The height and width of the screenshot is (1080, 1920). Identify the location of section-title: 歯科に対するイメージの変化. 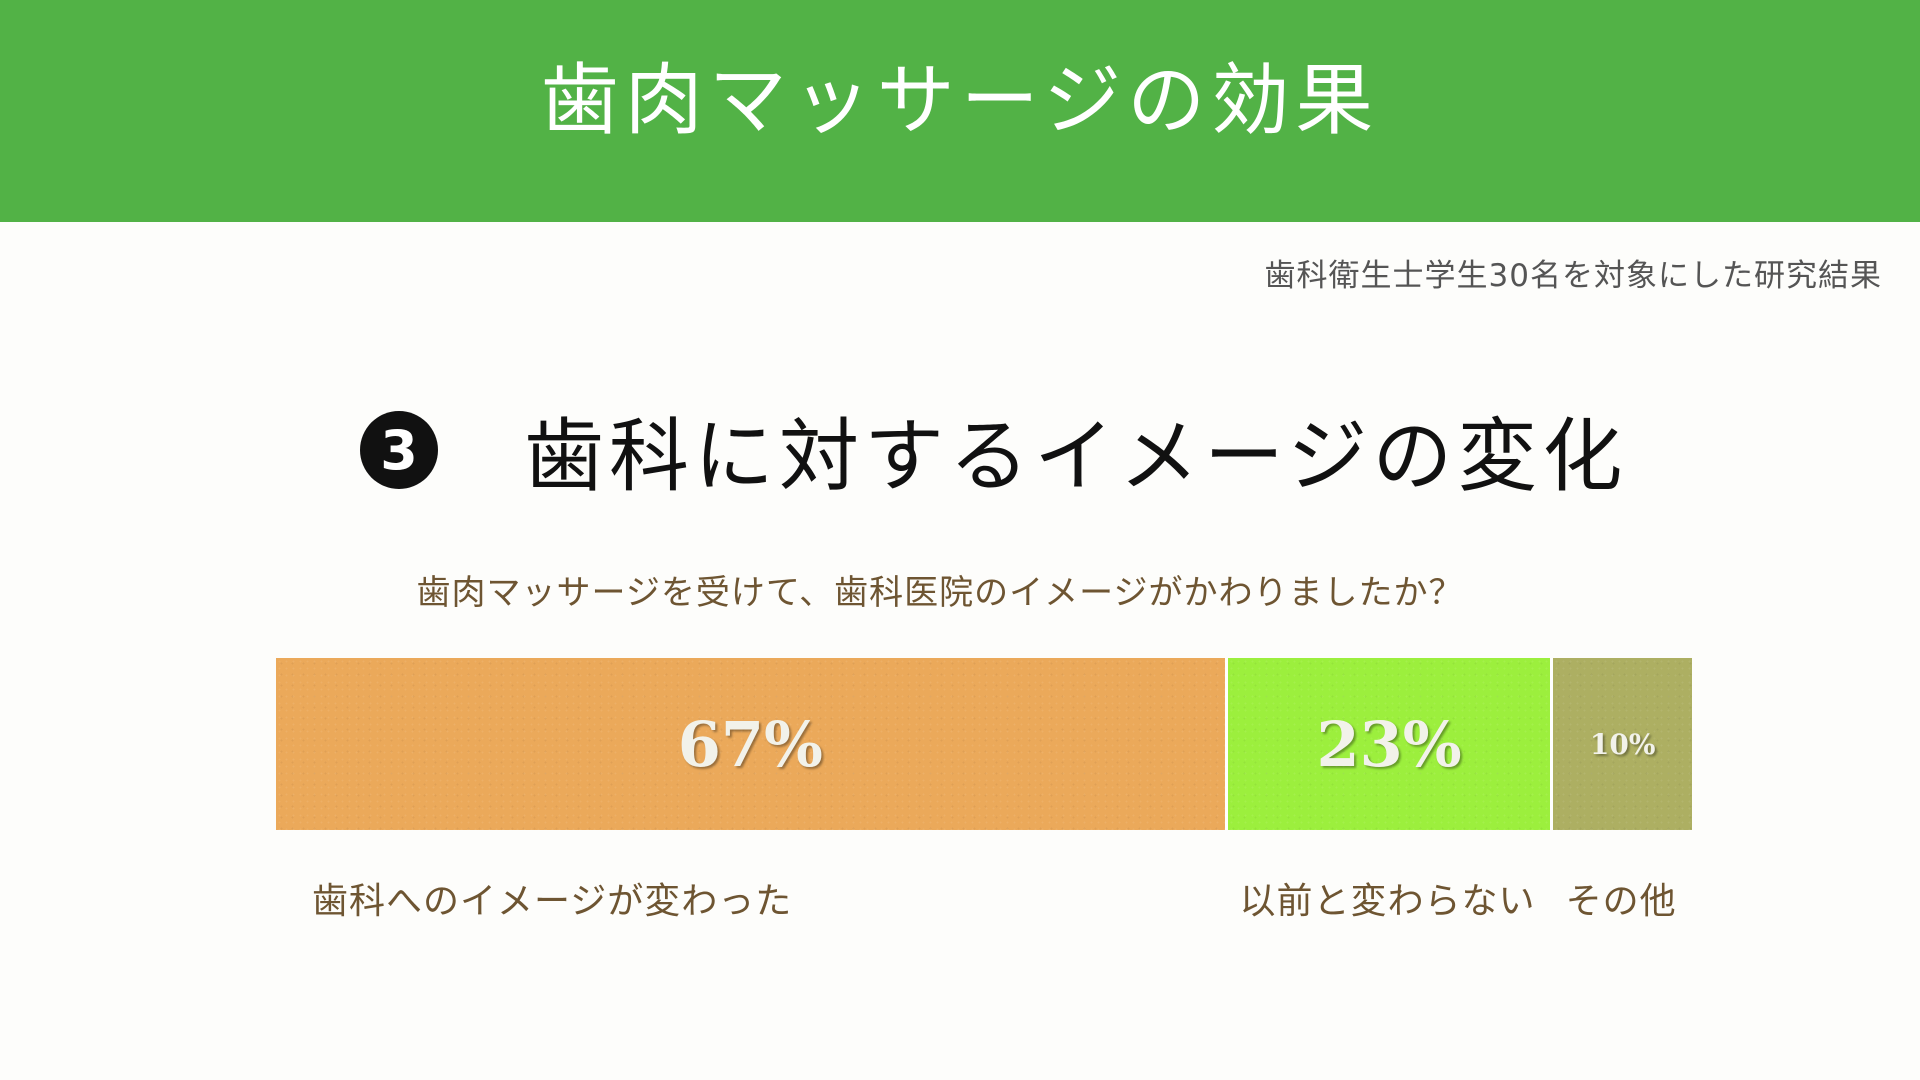
(1076, 456).